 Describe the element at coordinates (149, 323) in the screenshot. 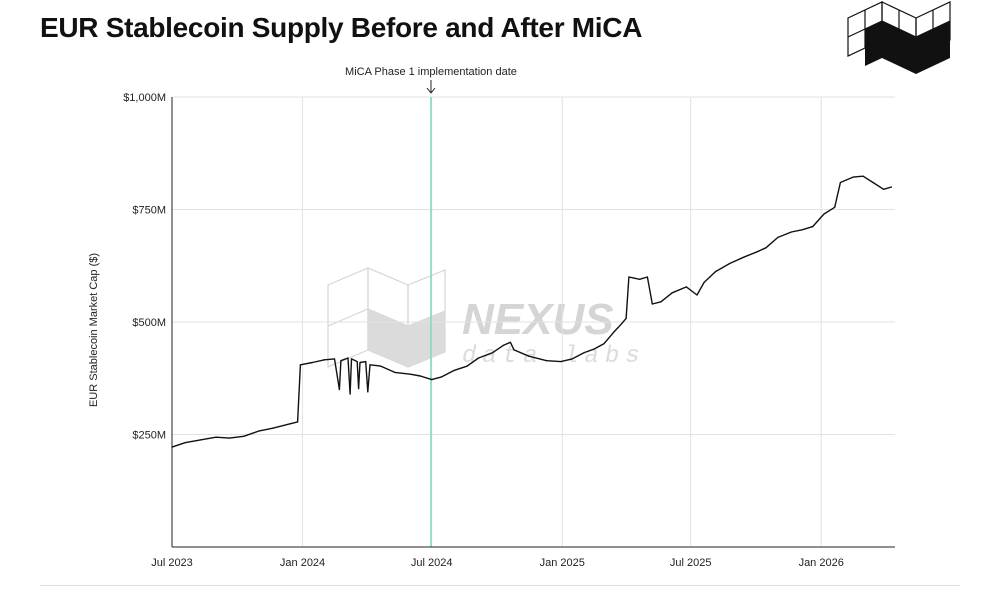

I see `y-tick-label: $500M` at that location.